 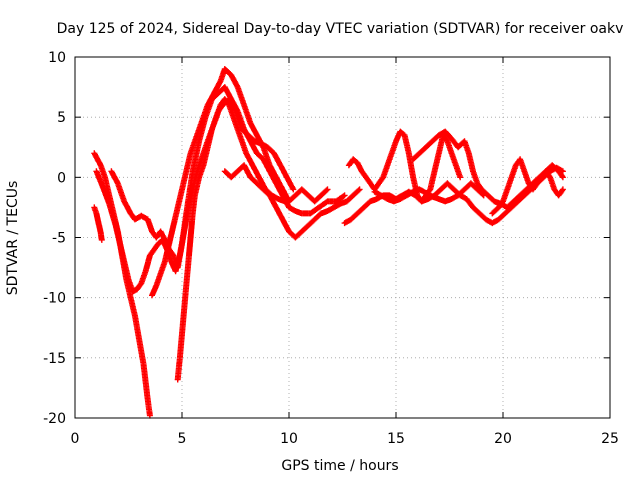 What do you see at coordinates (57, 58) in the screenshot?
I see `y-tick-label: 10` at bounding box center [57, 58].